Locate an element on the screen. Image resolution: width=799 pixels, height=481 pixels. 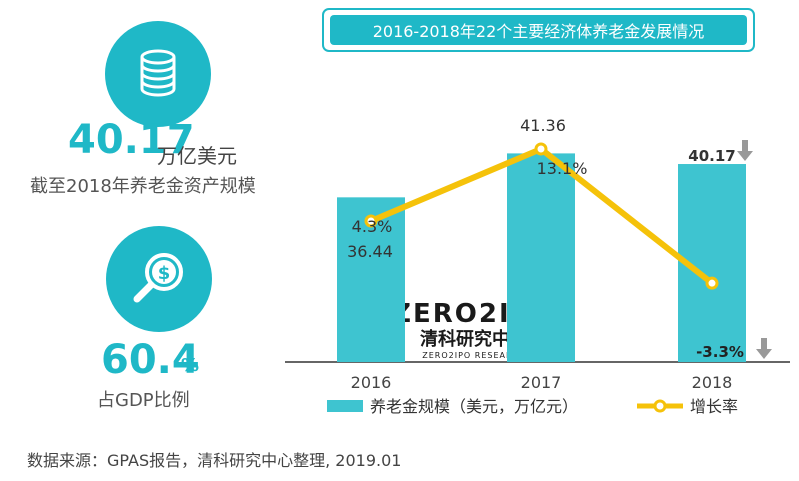
legend-bar-swatch is located at coordinates (345, 406).